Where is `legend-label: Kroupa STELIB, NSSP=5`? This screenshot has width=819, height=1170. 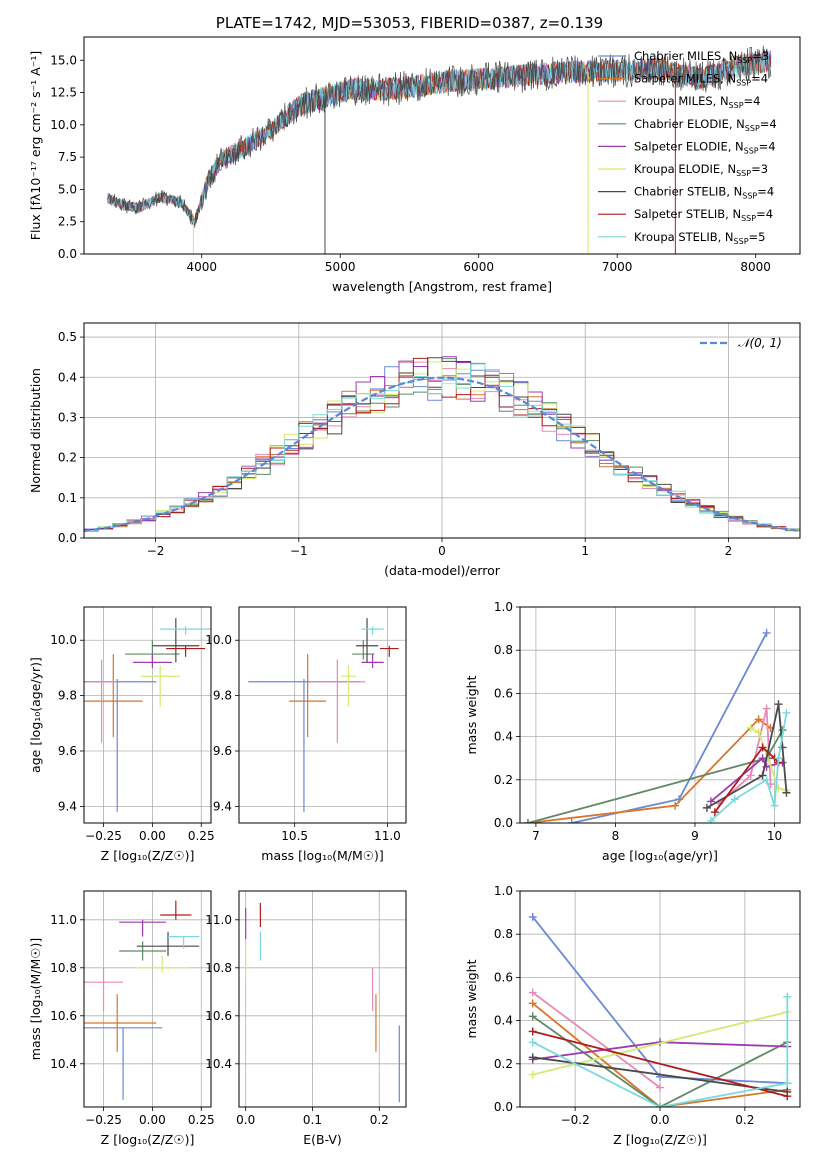 legend-label: Kroupa STELIB, NSSP=5 is located at coordinates (699, 238).